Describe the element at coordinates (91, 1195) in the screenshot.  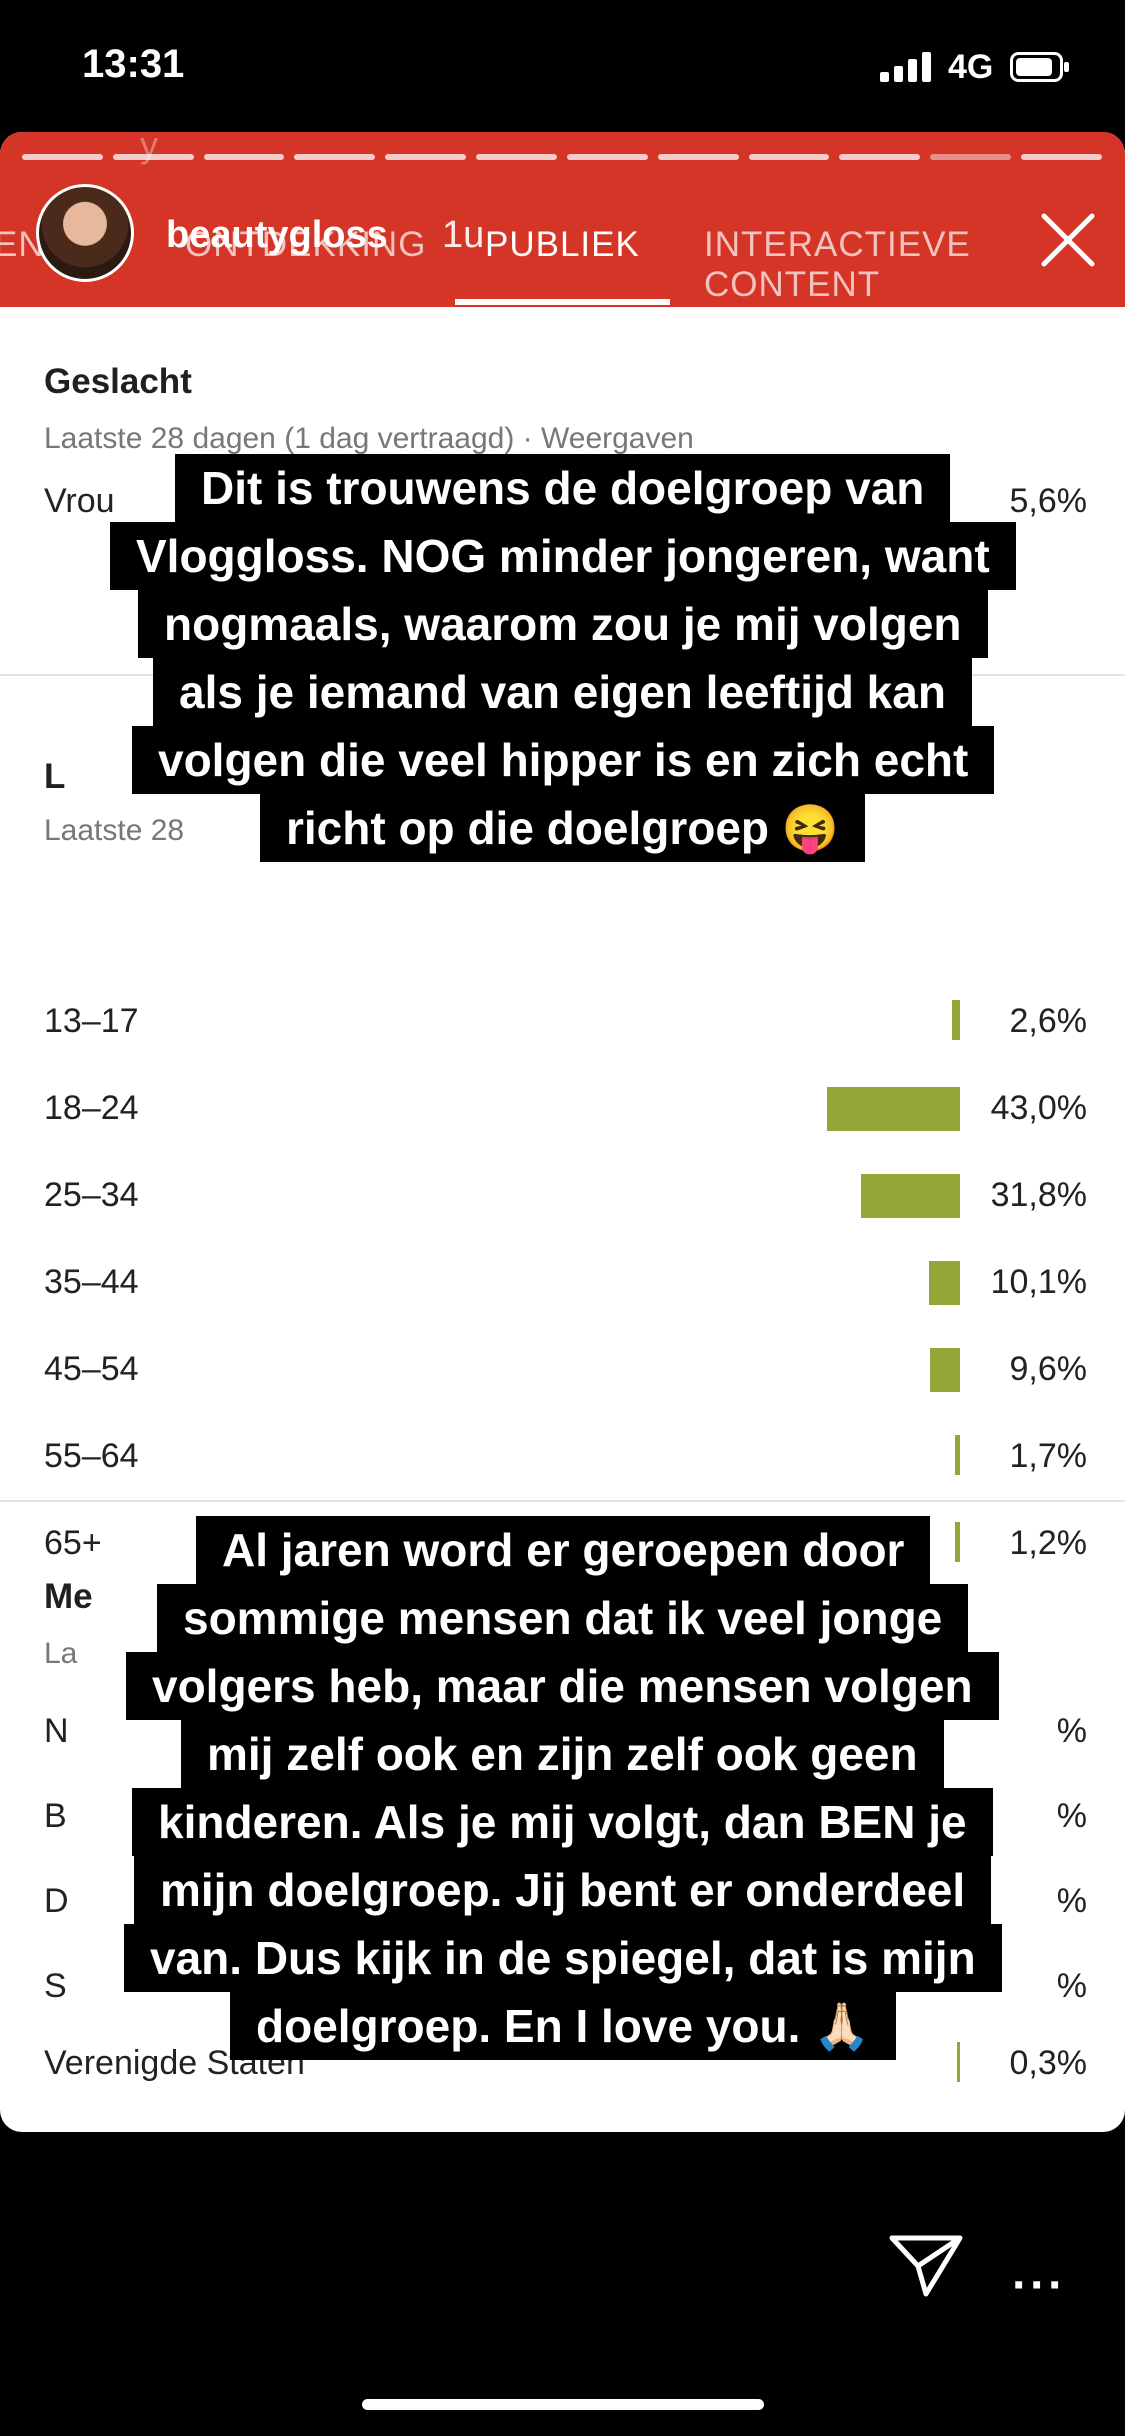
I see `age-row-label: 25–34` at that location.